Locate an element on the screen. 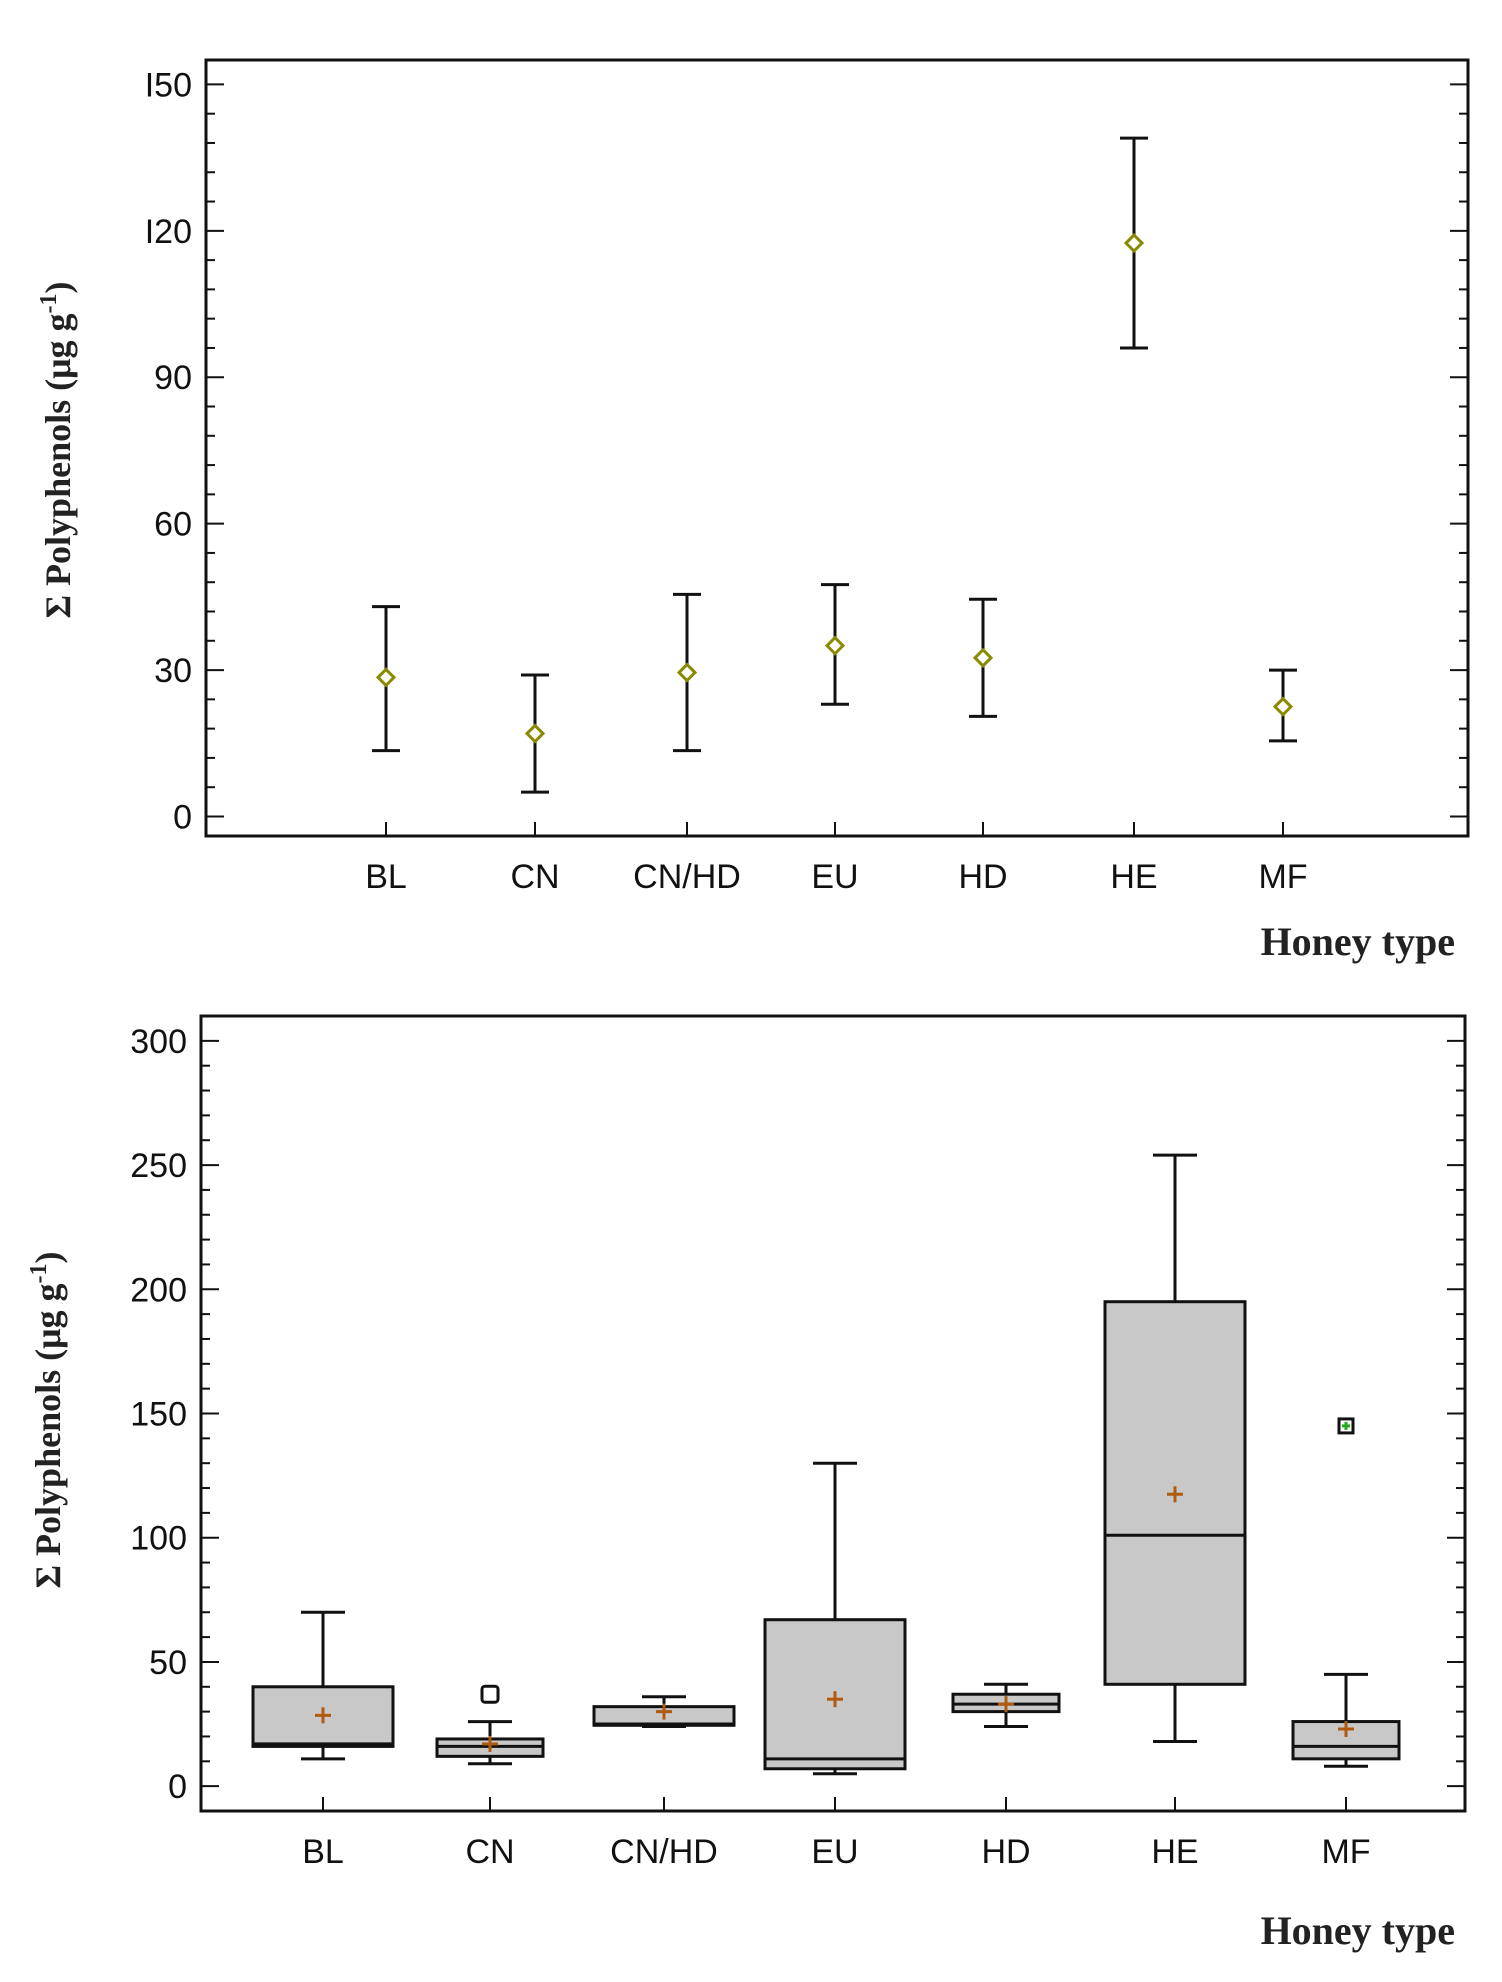  plot1-y-axis-title: Σ Polyphenols (μg g-1) is located at coordinates (57, 450).